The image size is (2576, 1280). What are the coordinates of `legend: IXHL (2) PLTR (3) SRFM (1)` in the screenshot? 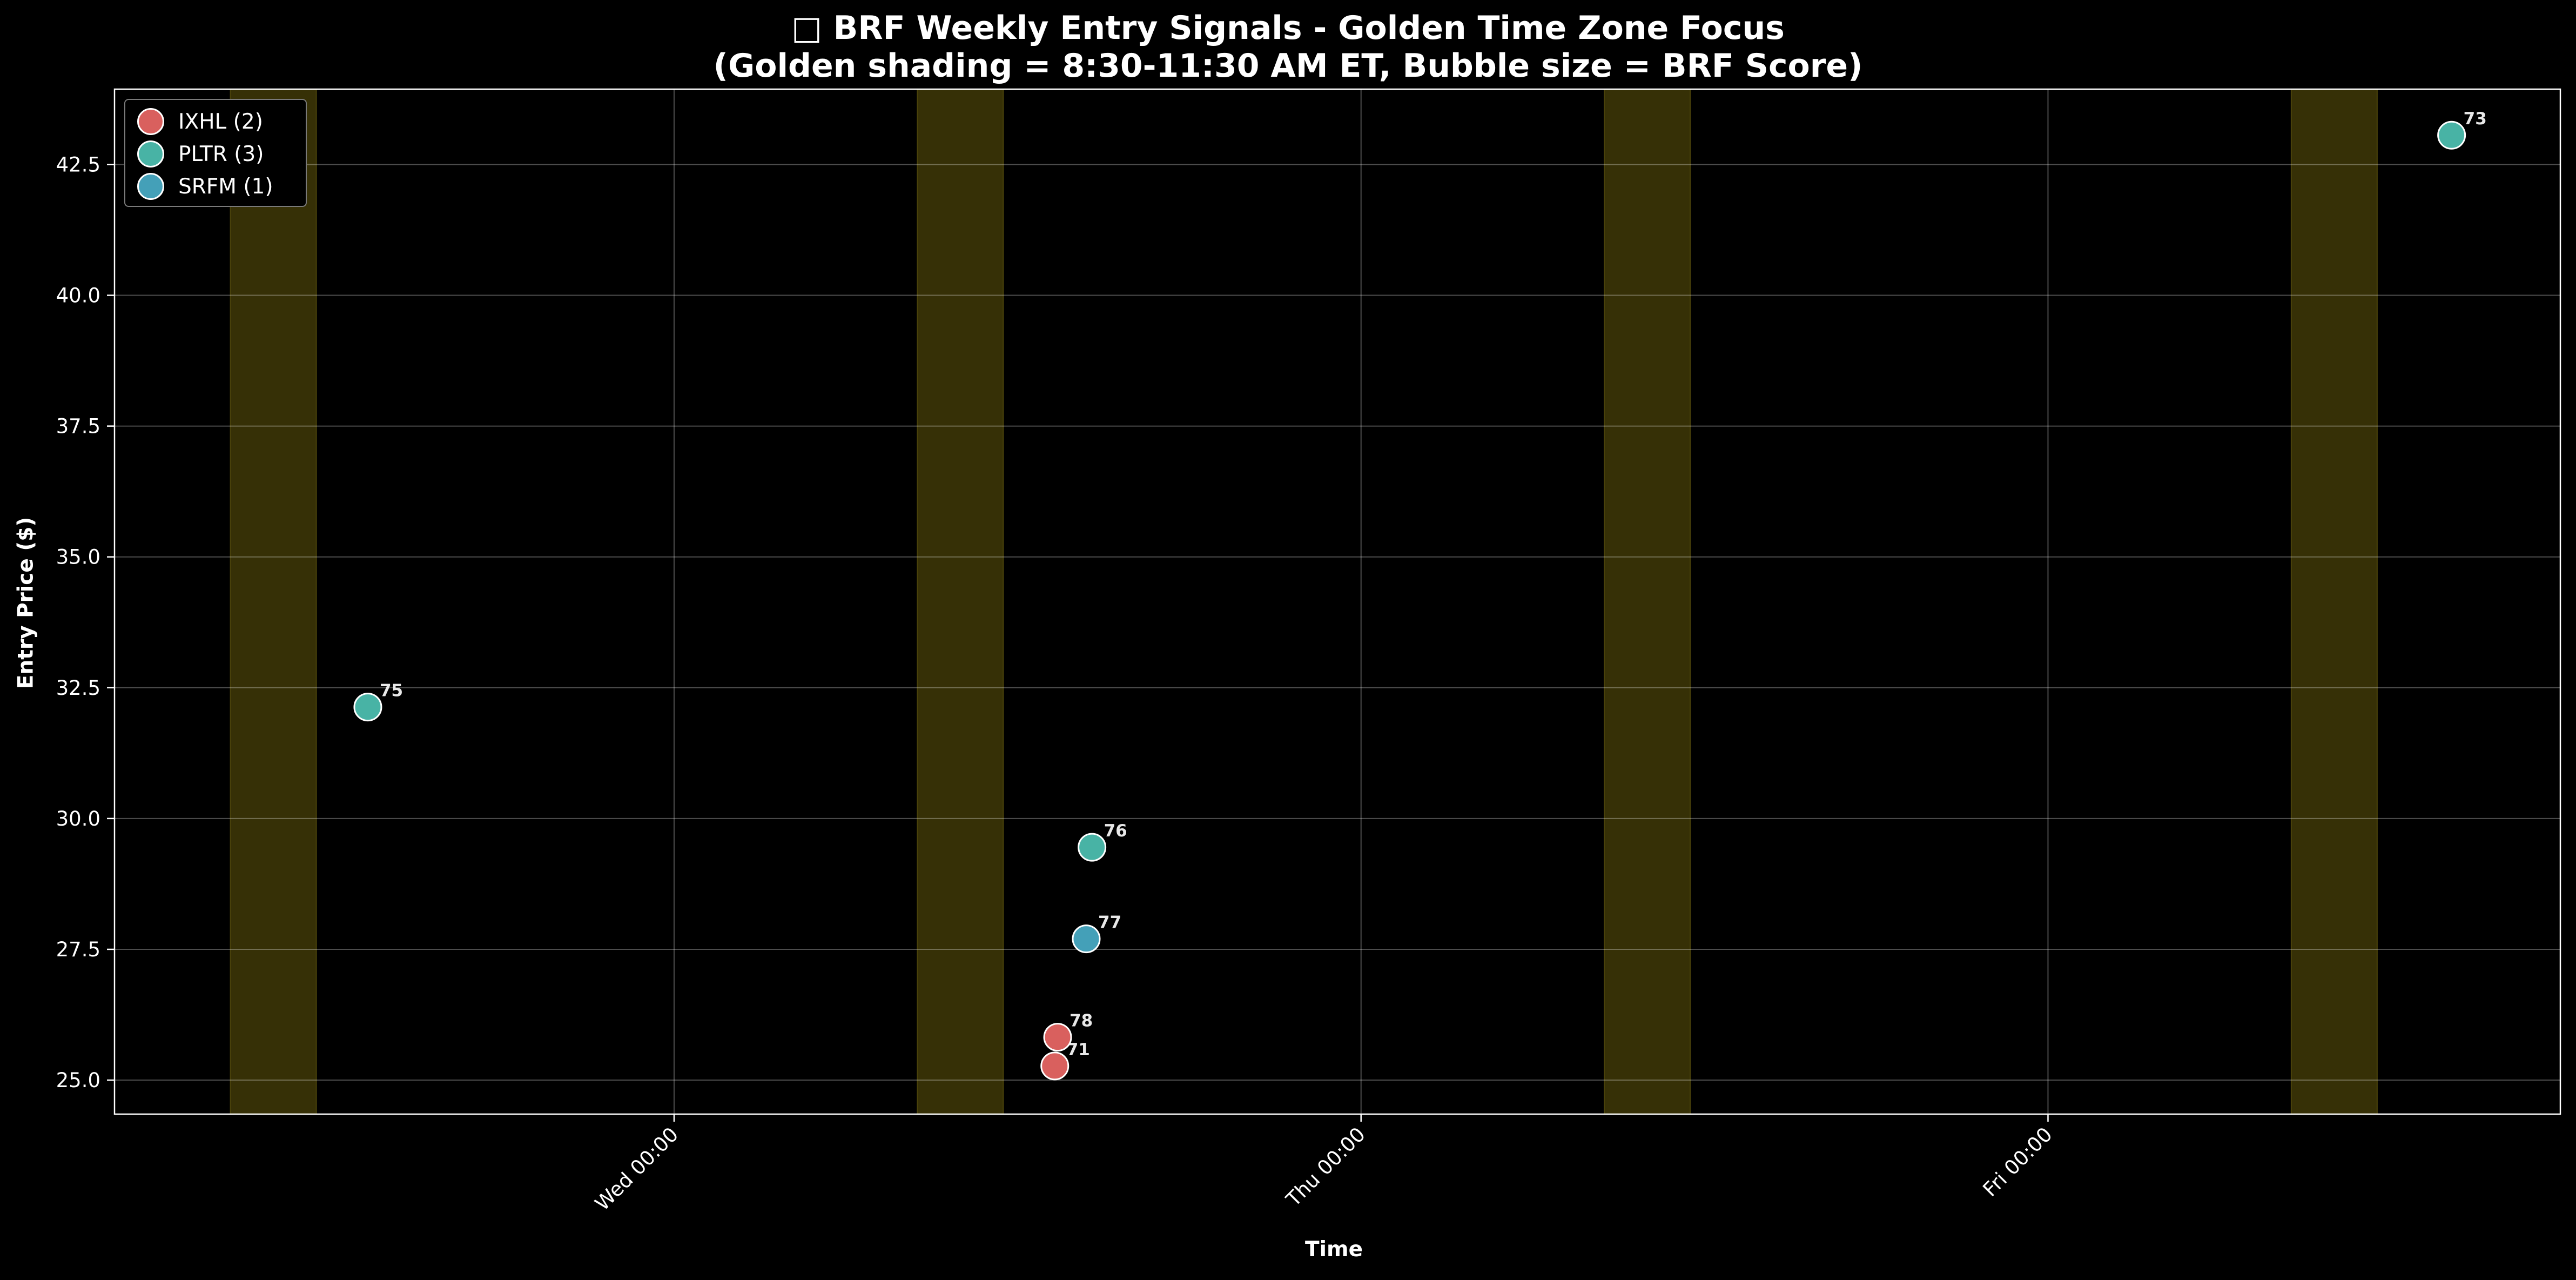 It's located at (215, 153).